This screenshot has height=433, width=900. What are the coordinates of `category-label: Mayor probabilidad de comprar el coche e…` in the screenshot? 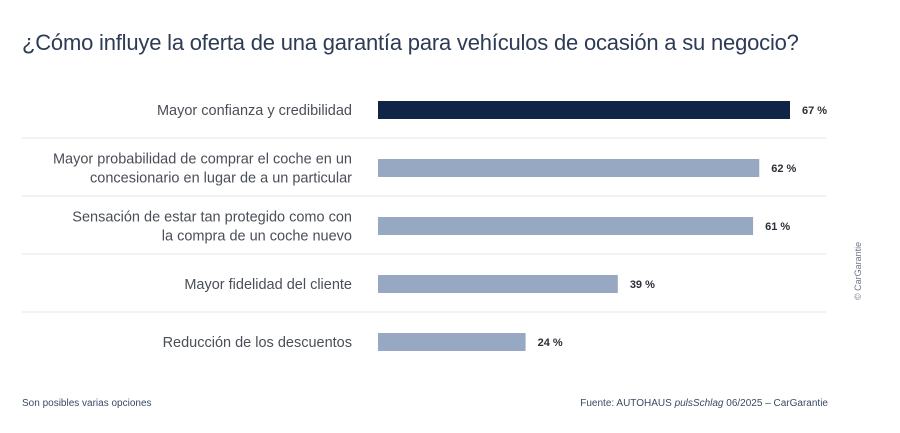 It's located at (202, 169).